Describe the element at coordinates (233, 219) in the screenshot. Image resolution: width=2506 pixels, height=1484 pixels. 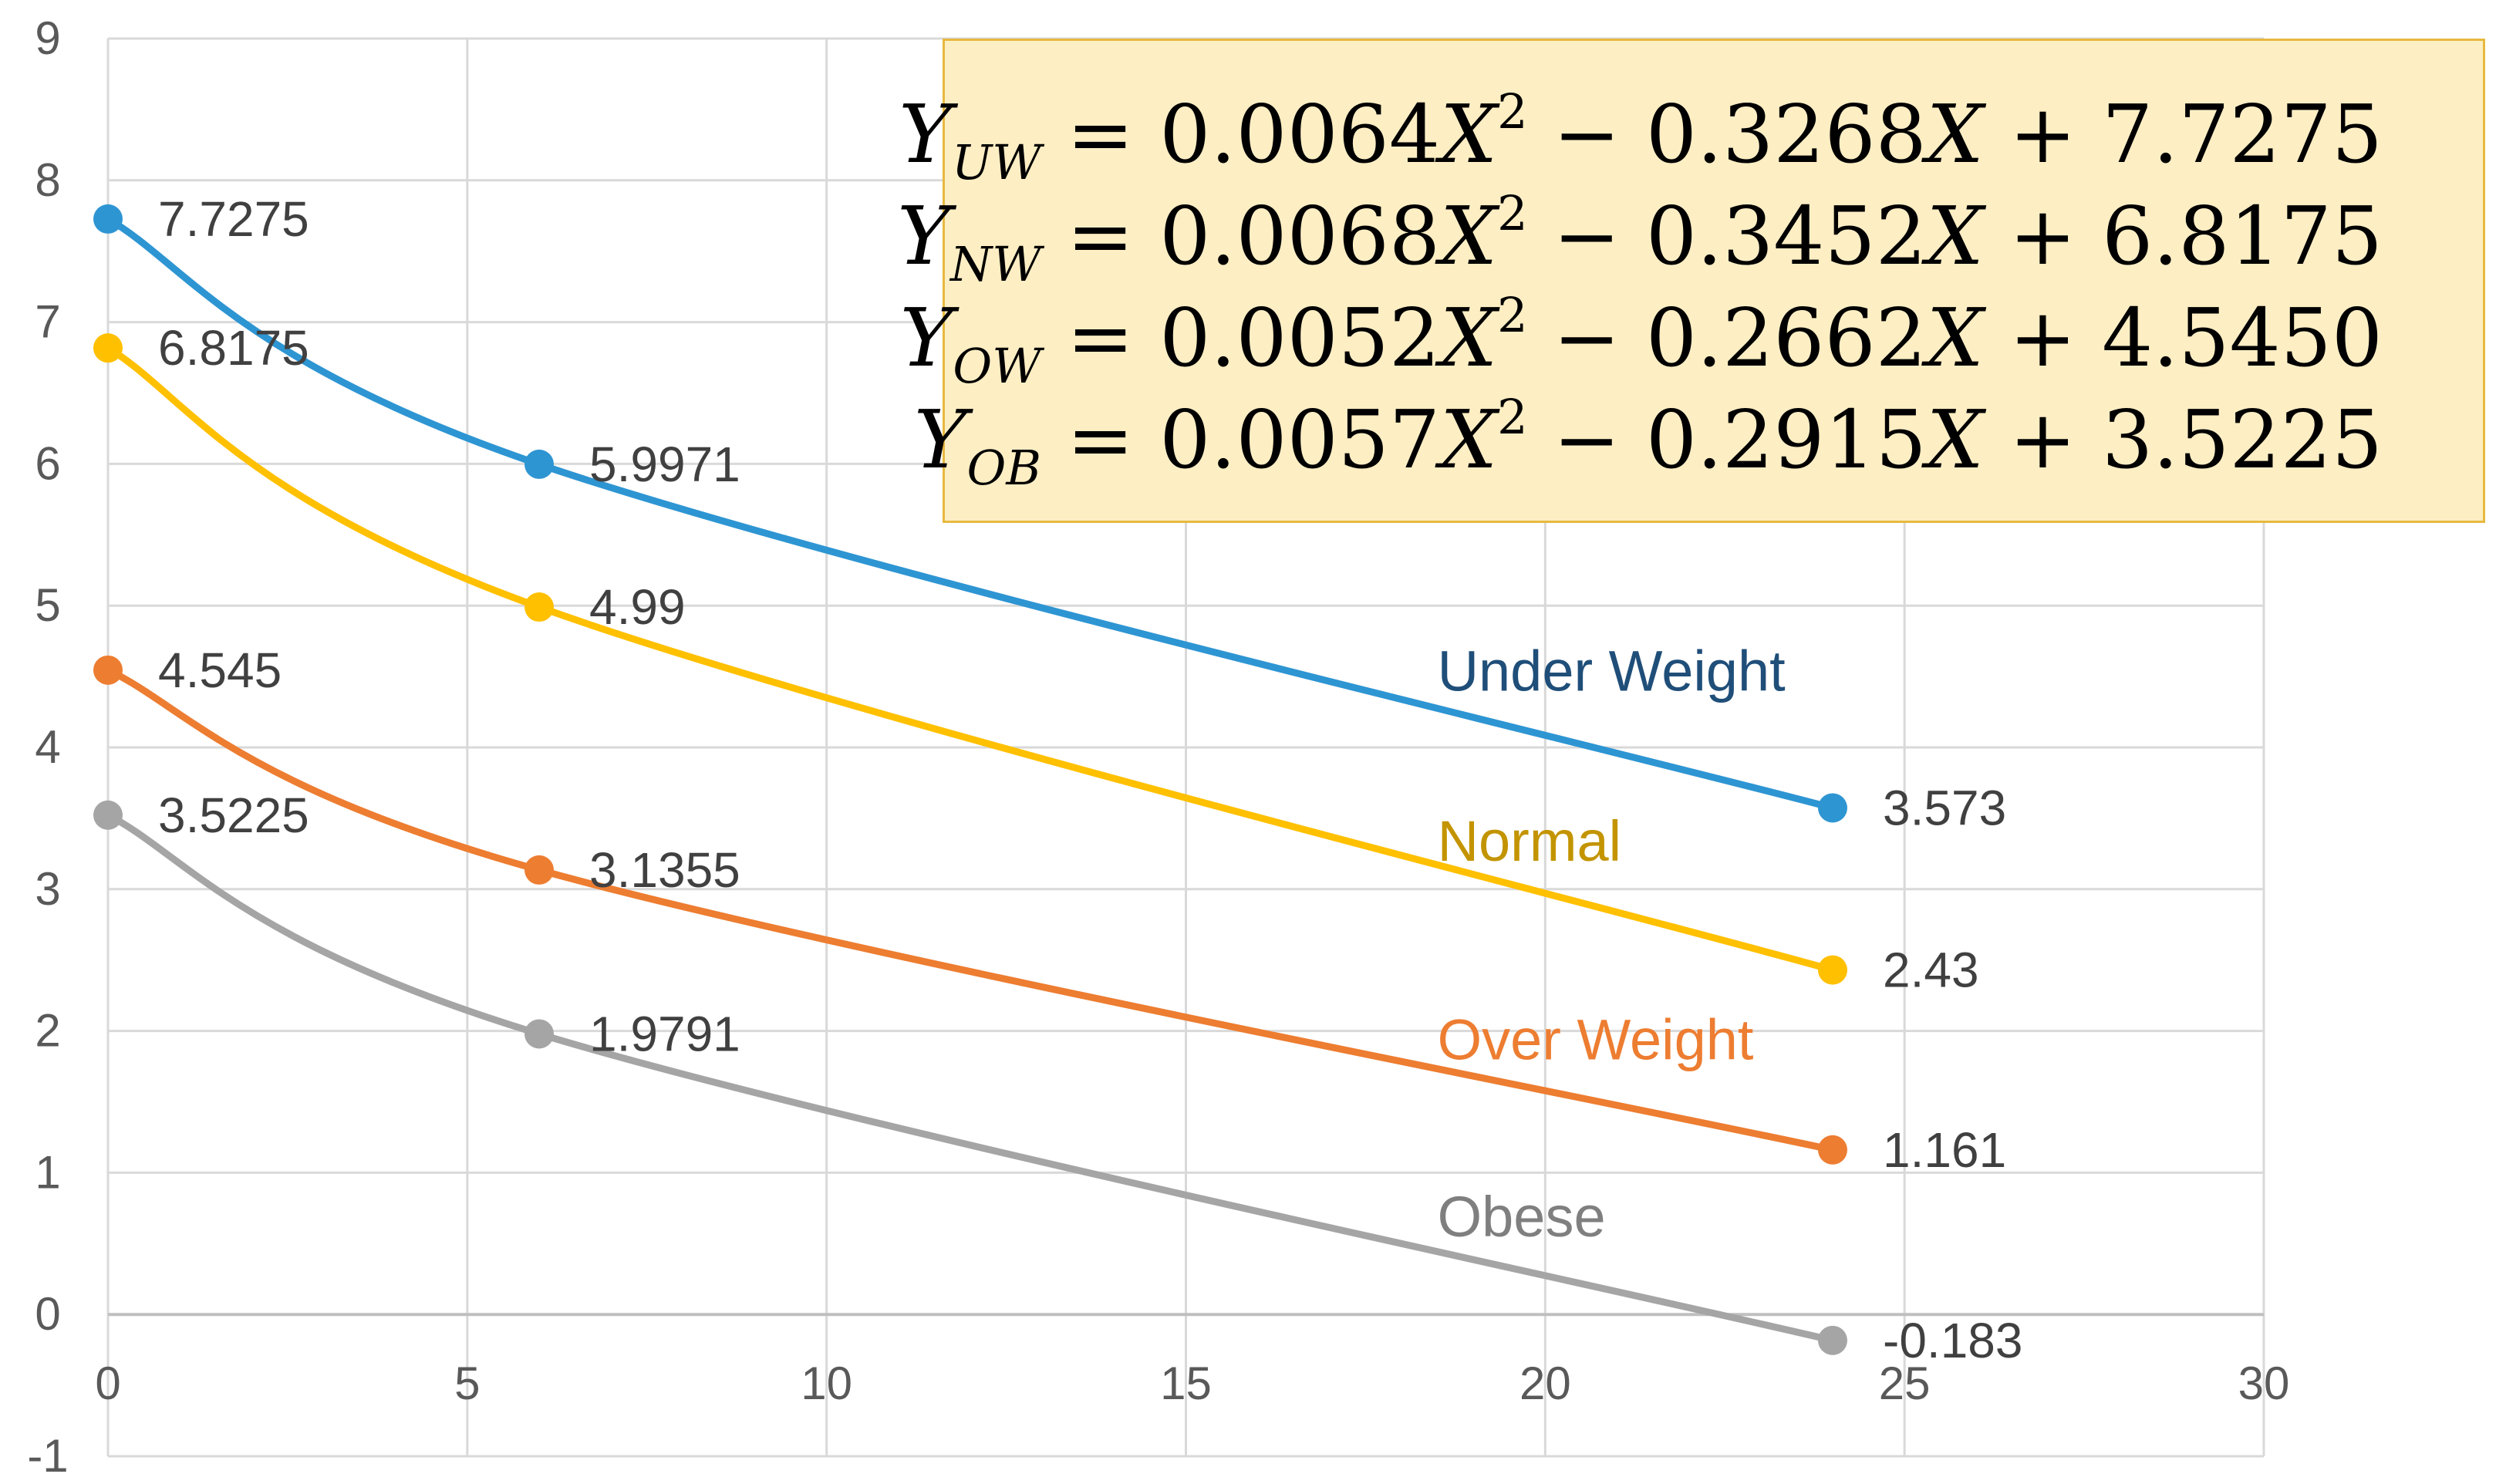
I see `data-label-under-weight: 7.7275` at that location.